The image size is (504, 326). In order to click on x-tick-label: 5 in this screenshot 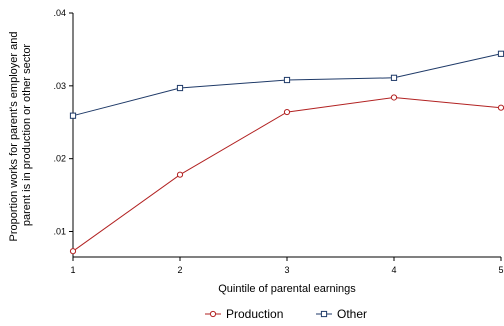, I will do `click(500, 270)`.